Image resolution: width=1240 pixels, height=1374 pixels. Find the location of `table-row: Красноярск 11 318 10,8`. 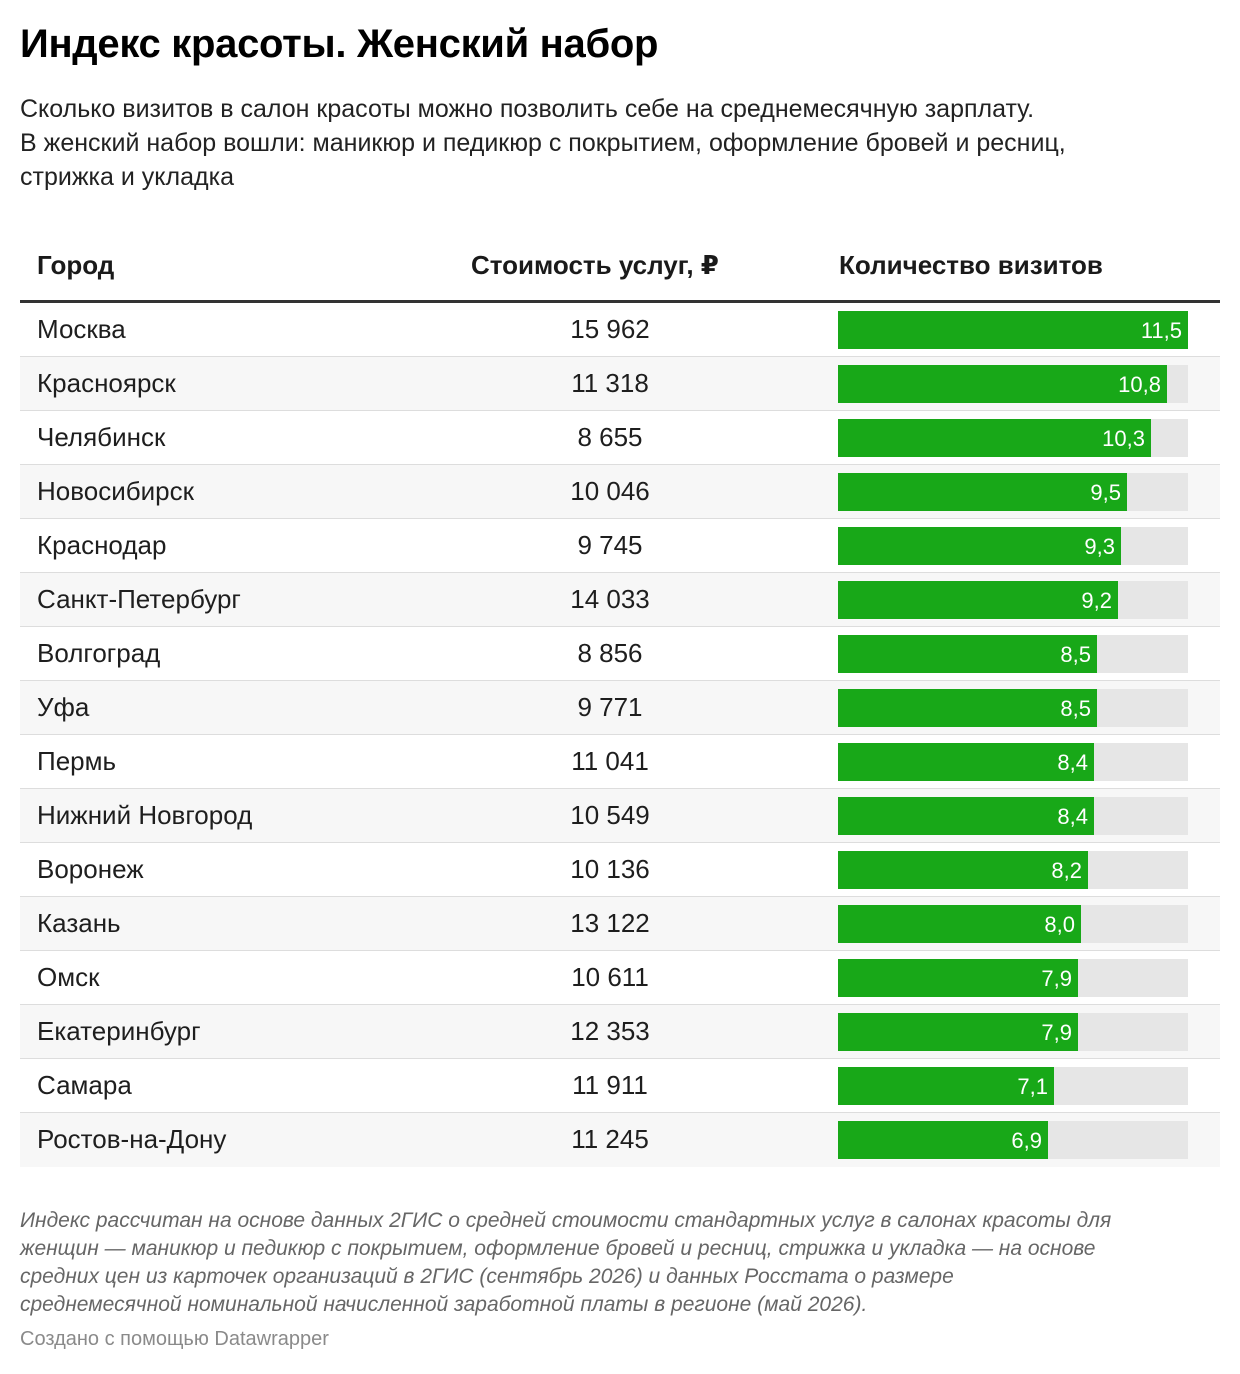

table-row: Красноярск 11 318 10,8 is located at coordinates (620, 384).